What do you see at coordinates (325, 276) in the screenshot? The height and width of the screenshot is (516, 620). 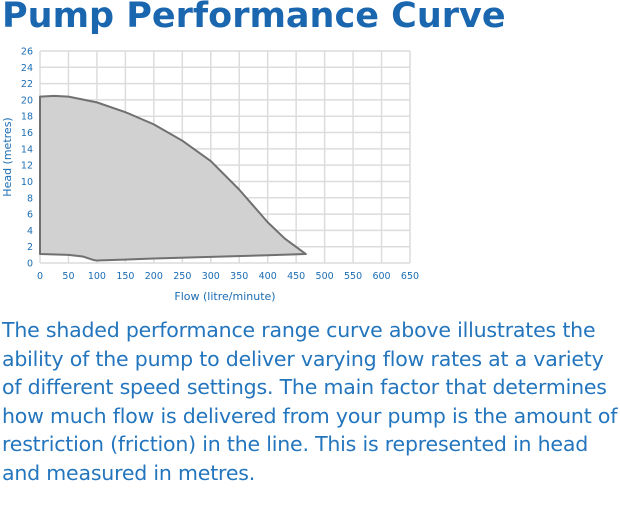 I see `x-tick-label: 500` at bounding box center [325, 276].